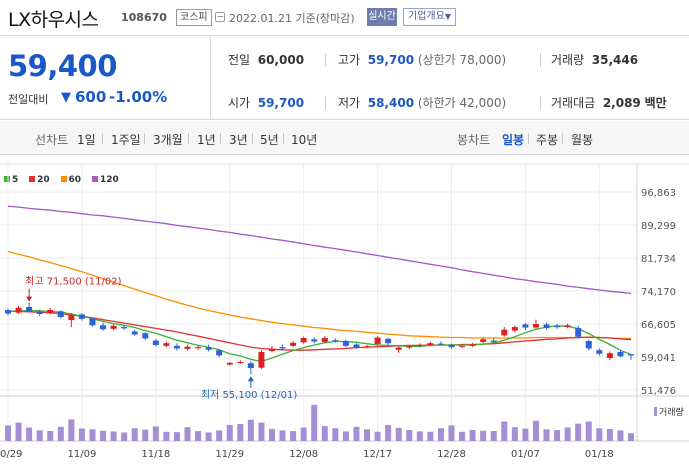 The height and width of the screenshot is (465, 689). I want to click on tab-monthly: 월봉, so click(582, 140).